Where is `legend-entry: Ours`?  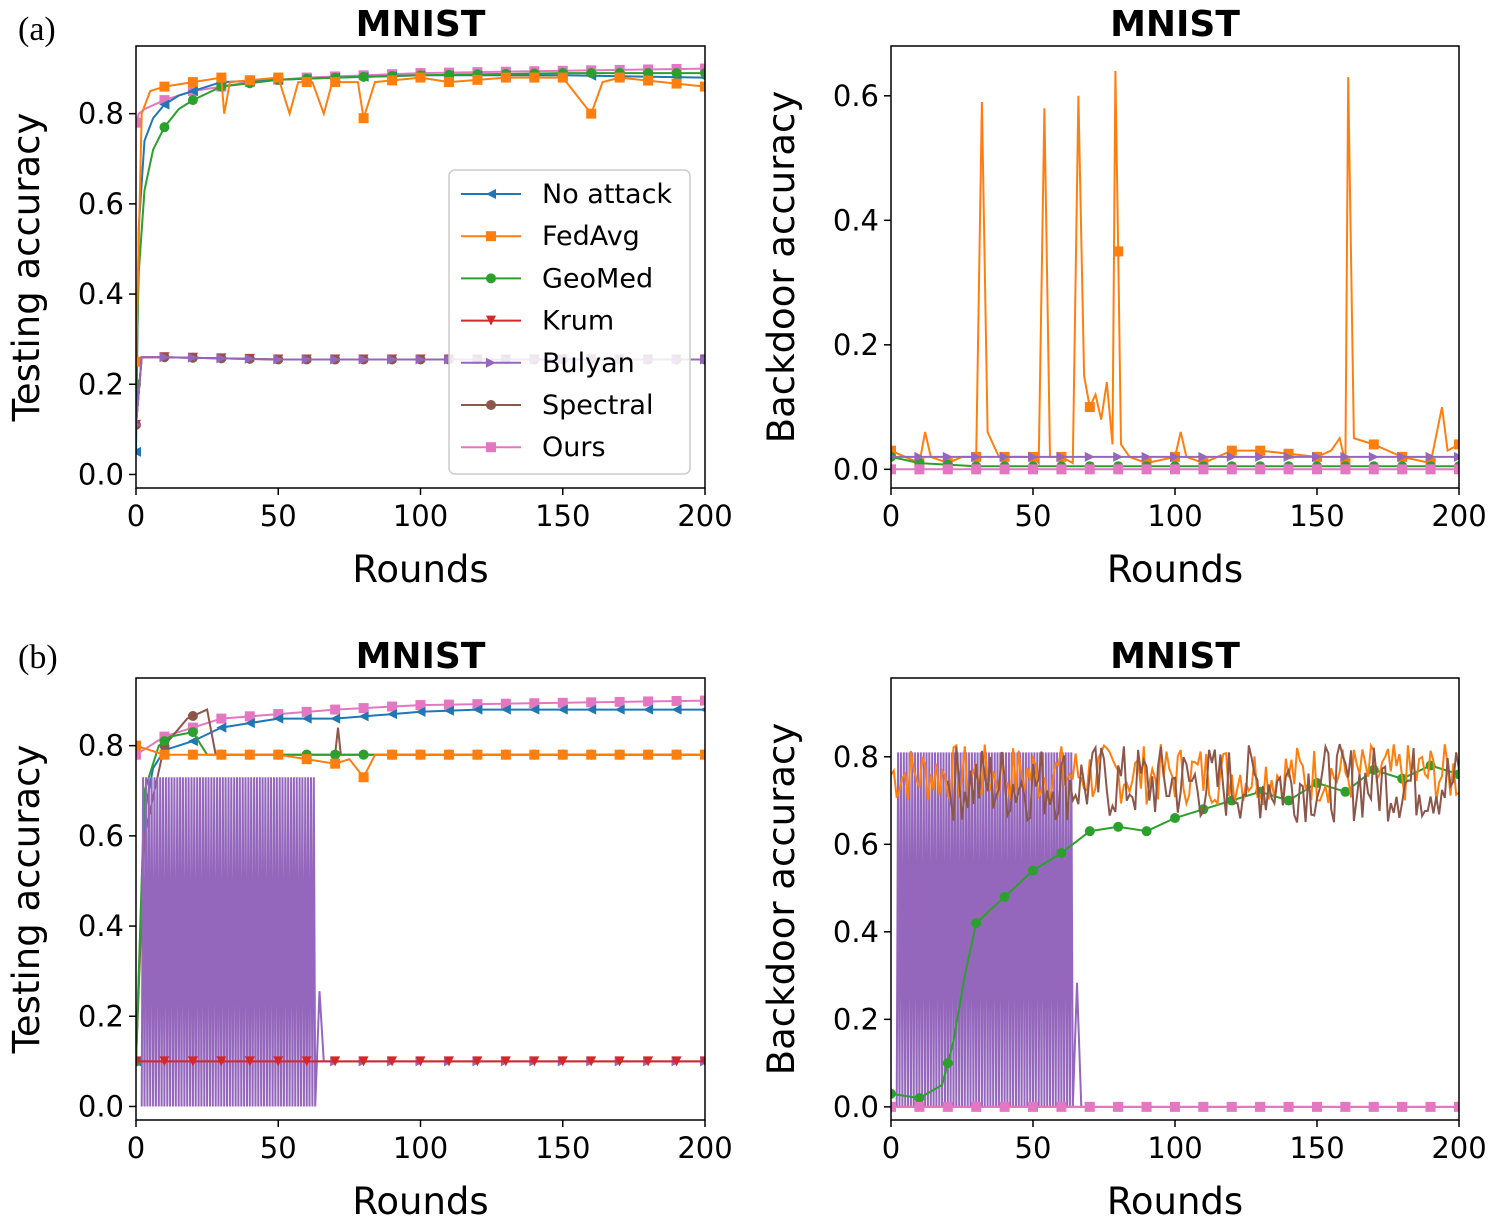
legend-entry: Ours is located at coordinates (533, 447).